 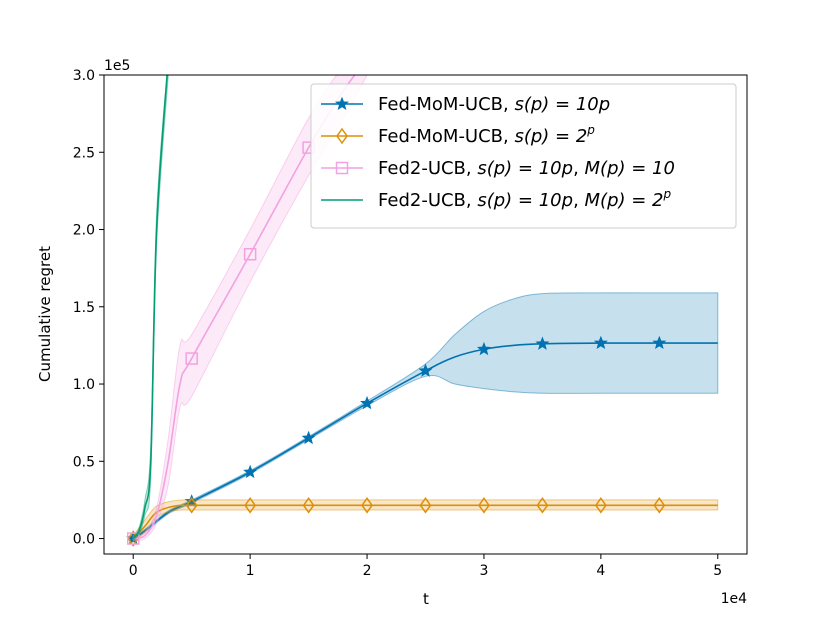 I want to click on legend-label: Fed2-UCB, s(p) = 10p, M(p) = 2p, so click(x=525, y=199).